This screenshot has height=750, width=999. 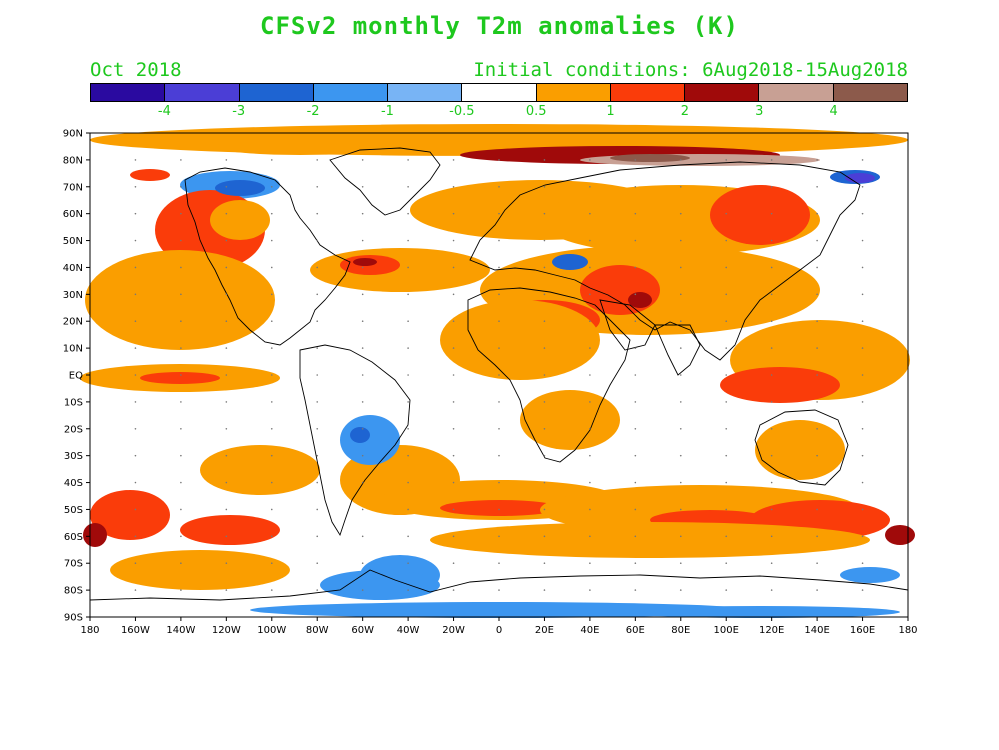 What do you see at coordinates (549, 375) in the screenshot?
I see `coast-africa` at bounding box center [549, 375].